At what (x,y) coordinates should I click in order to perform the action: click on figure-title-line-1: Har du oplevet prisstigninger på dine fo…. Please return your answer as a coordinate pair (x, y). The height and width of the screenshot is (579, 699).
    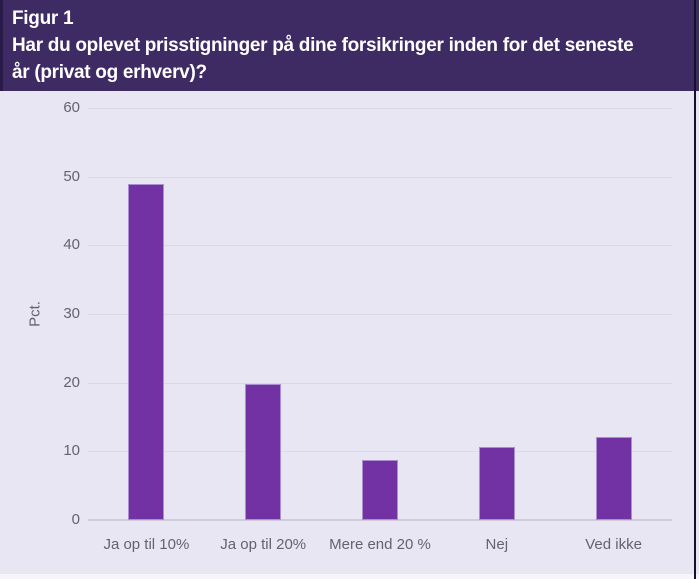
    Looking at the image, I should click on (323, 45).